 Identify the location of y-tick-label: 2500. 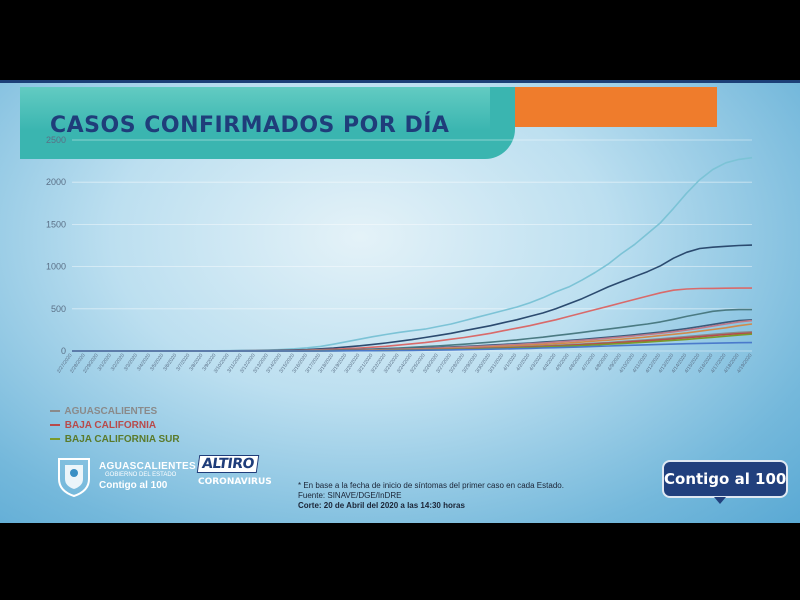
(56, 140).